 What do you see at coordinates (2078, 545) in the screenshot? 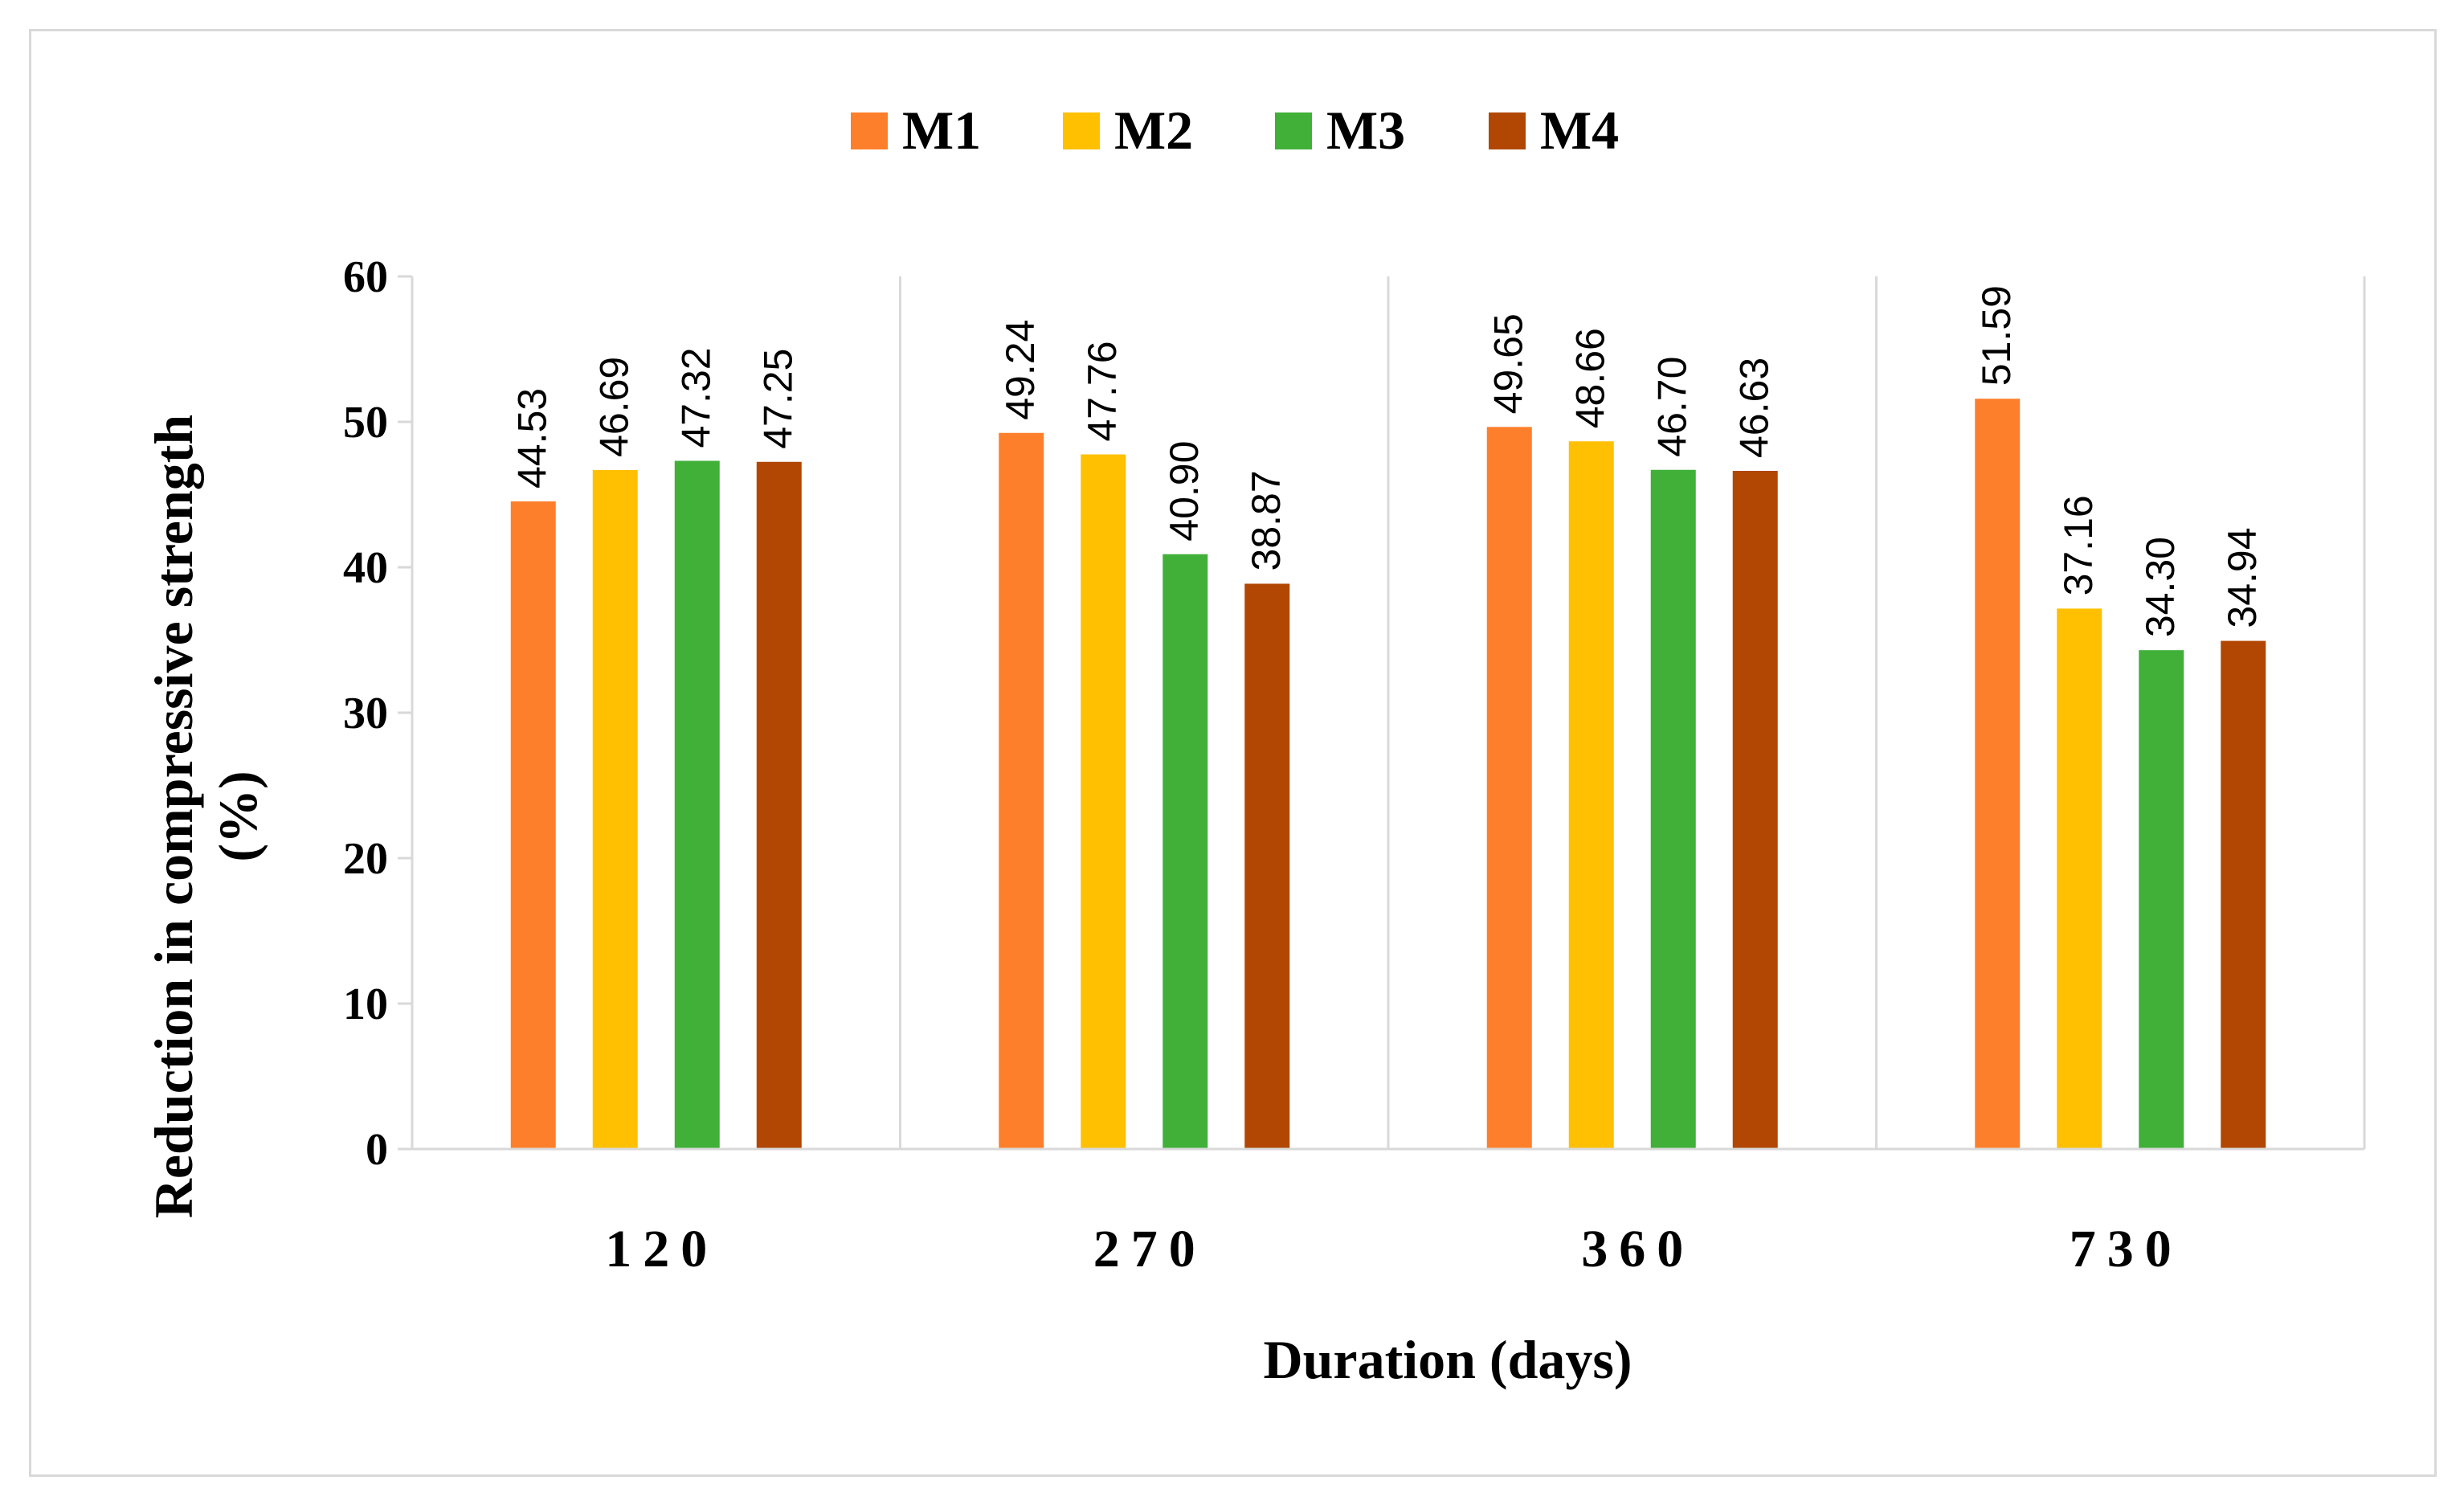
I see `data-label: 37.16` at bounding box center [2078, 545].